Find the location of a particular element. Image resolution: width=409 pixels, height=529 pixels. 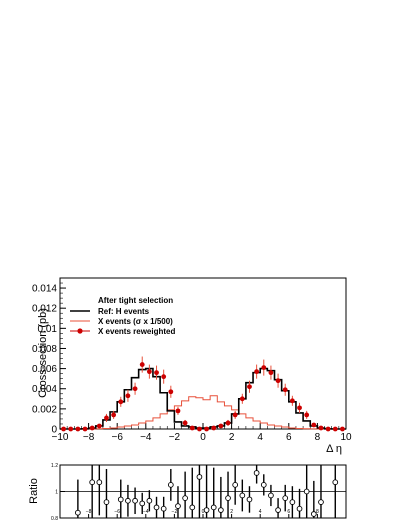

main-y-tick-label: 0.002 is located at coordinates (44, 409).